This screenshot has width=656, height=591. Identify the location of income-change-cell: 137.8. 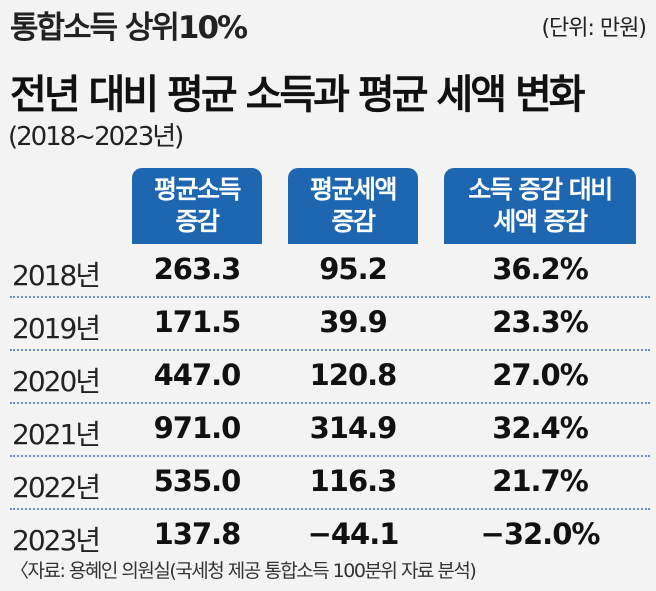
(197, 534).